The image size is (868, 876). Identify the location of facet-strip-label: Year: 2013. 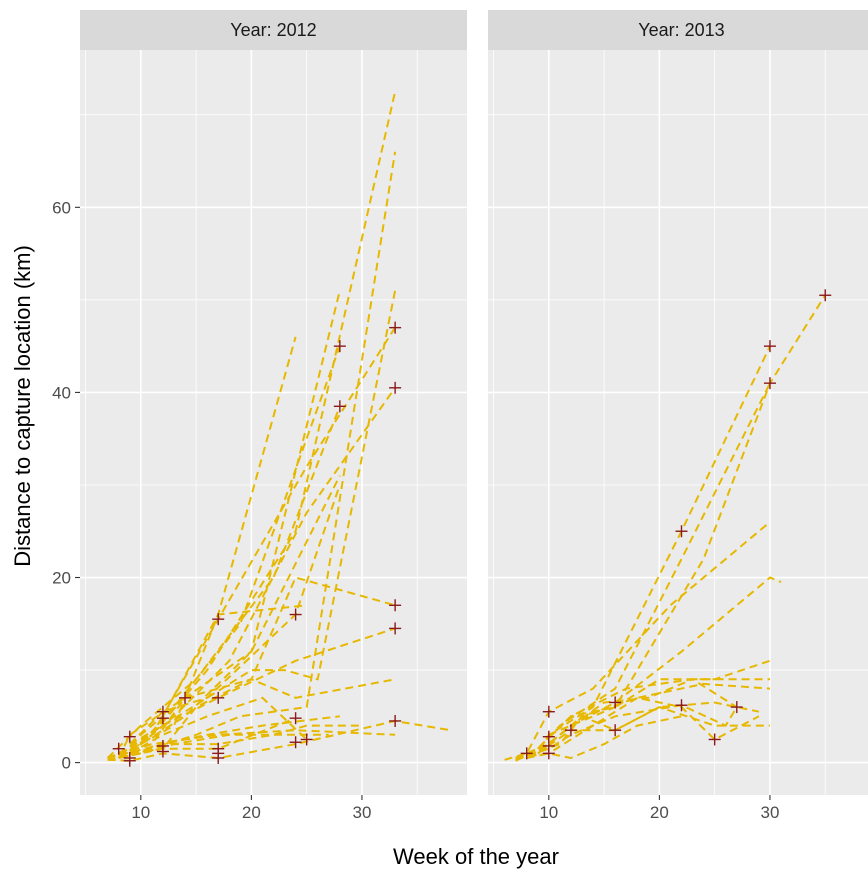
(681, 30).